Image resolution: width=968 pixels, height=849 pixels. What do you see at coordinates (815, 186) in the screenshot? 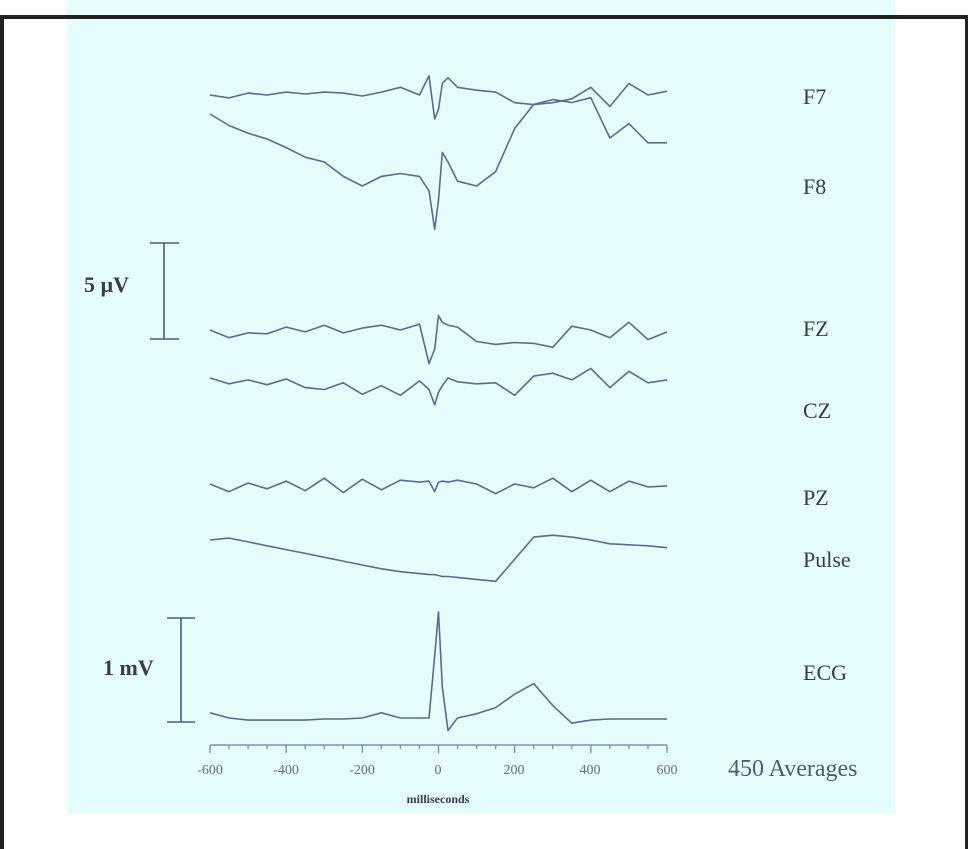
I see `channel-label-f8: F8` at bounding box center [815, 186].